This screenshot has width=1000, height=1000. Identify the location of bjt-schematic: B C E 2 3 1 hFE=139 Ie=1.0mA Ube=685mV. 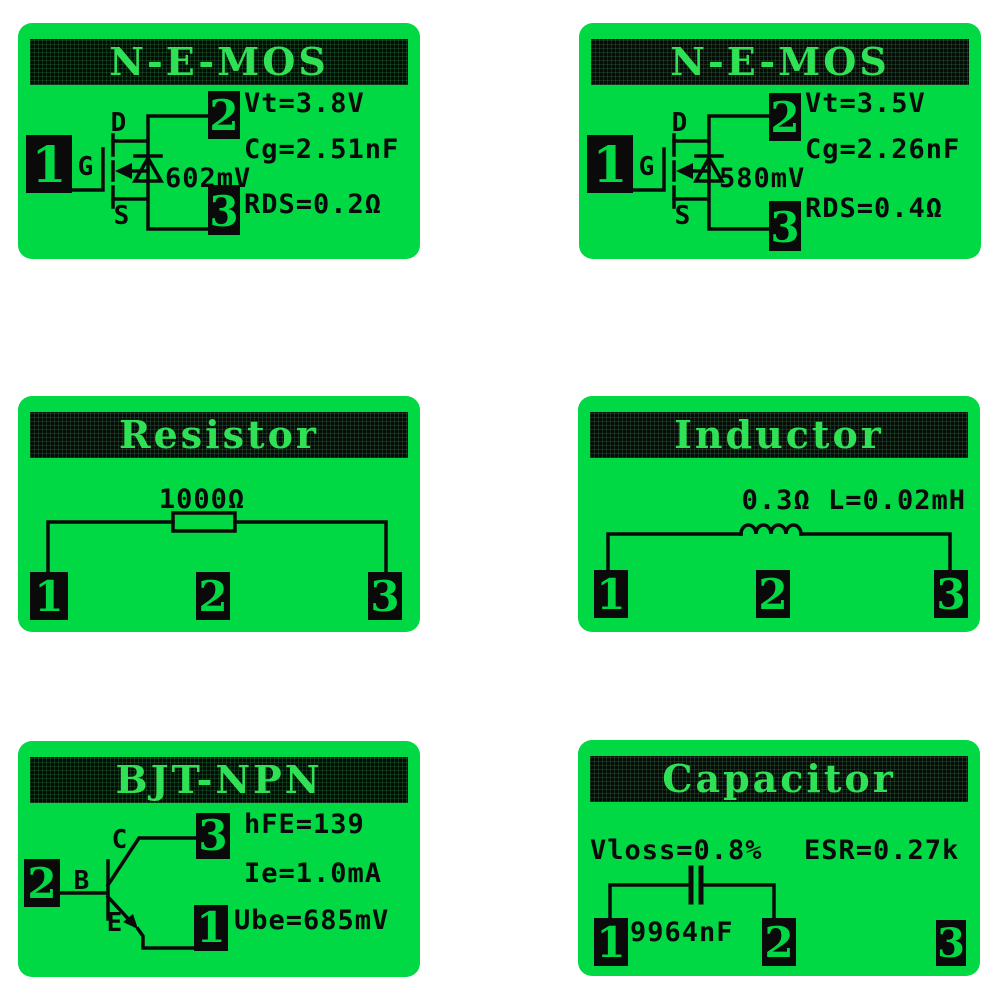
(206, 880).